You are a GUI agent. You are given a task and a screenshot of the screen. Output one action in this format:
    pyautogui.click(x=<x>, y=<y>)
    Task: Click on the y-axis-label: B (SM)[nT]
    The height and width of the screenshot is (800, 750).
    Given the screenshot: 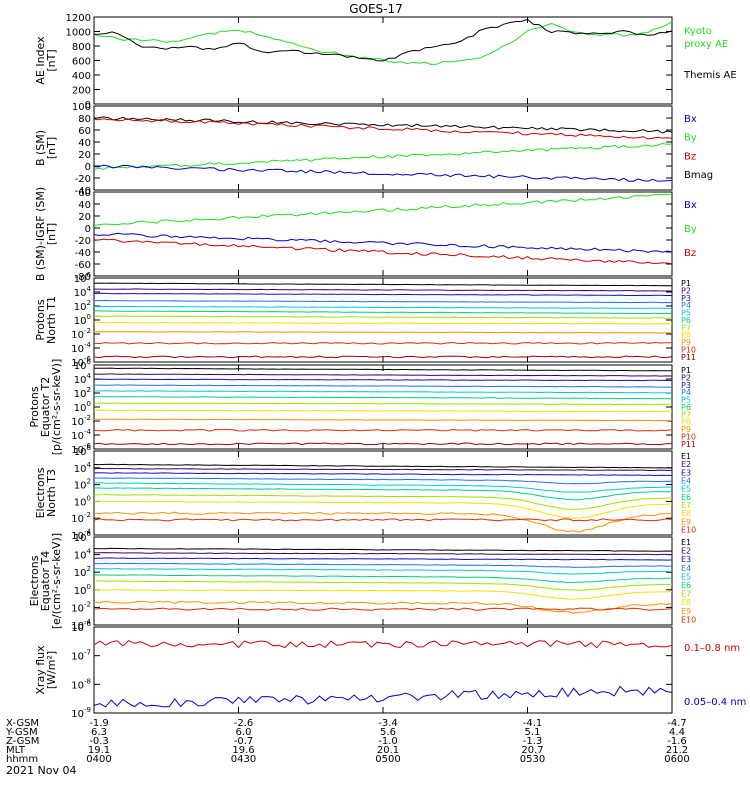 What is the action you would take?
    pyautogui.click(x=46, y=148)
    